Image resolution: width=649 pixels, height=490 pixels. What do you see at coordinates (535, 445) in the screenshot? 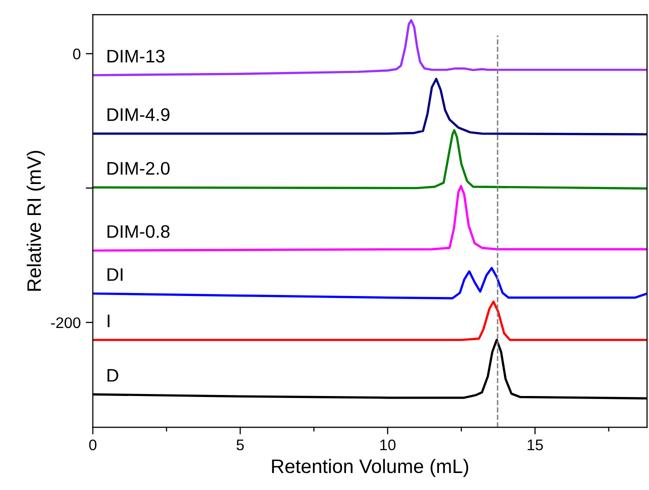
I see `x-tick-label: 15` at bounding box center [535, 445].